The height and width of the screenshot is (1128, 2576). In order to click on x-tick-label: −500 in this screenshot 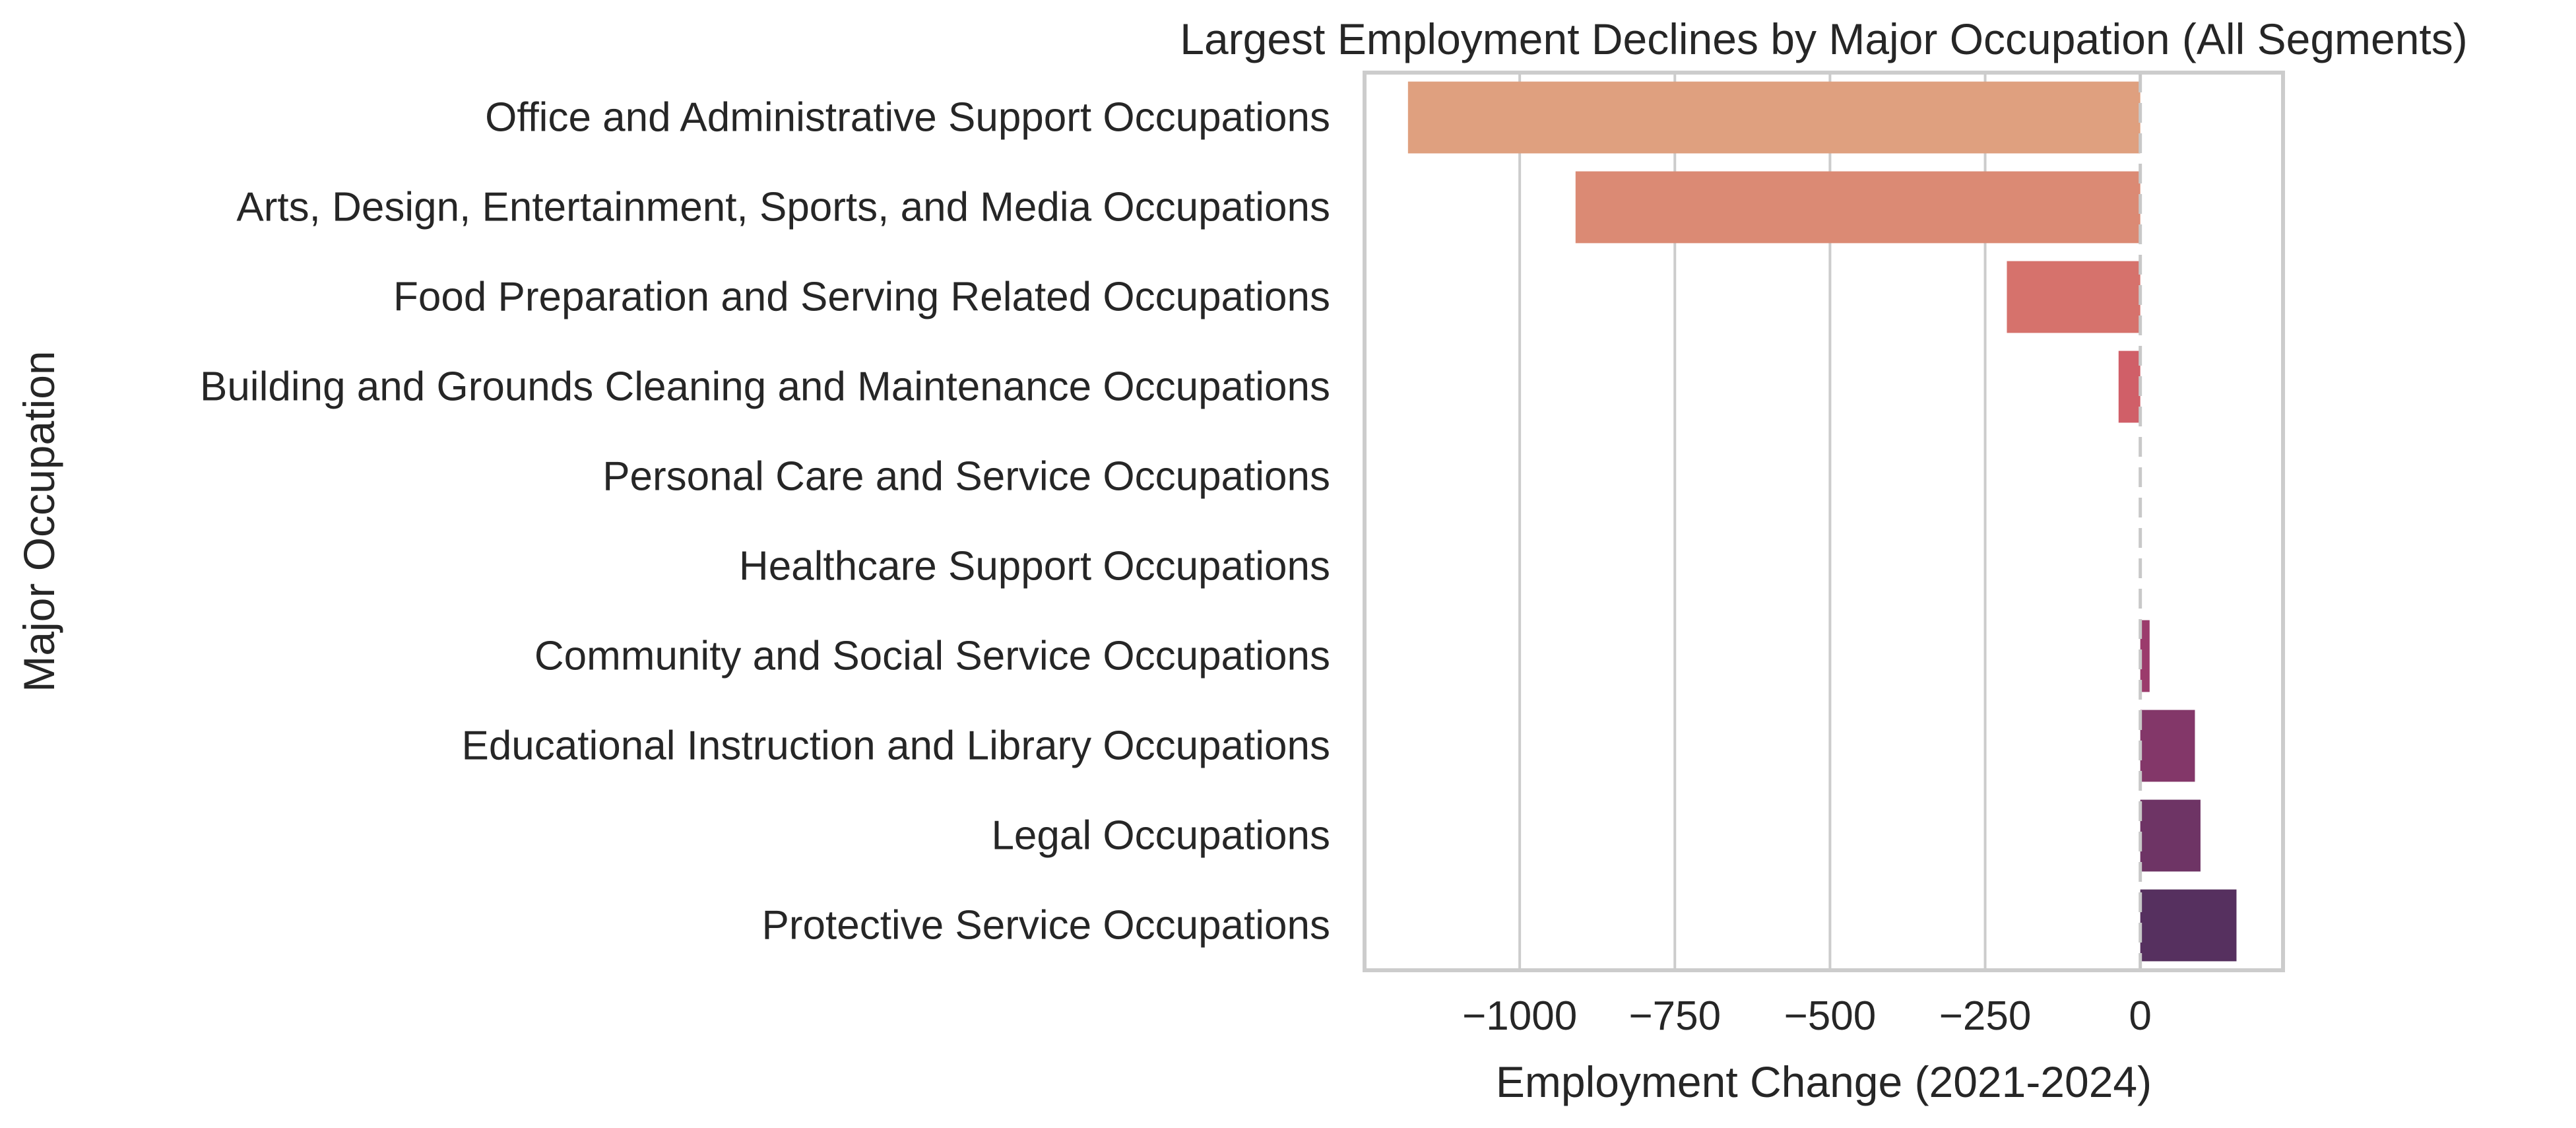, I will do `click(1830, 1016)`.